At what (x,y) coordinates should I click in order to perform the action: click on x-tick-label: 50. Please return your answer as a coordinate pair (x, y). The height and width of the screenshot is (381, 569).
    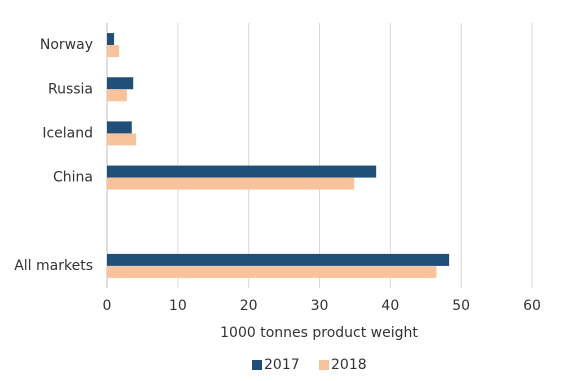
    Looking at the image, I should click on (461, 306).